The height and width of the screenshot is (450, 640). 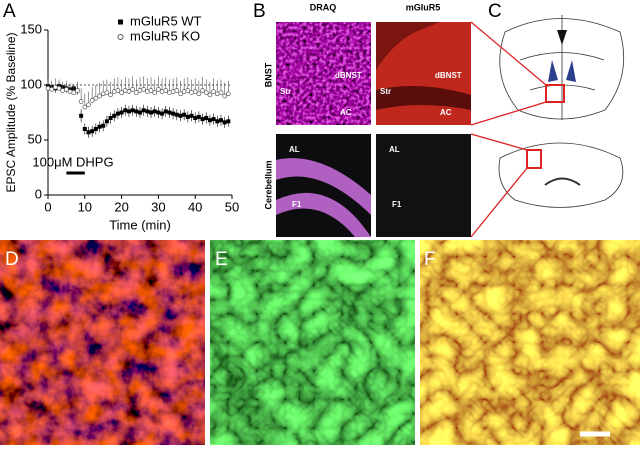 What do you see at coordinates (323, 7) in the screenshot?
I see `column-label: DRAQ` at bounding box center [323, 7].